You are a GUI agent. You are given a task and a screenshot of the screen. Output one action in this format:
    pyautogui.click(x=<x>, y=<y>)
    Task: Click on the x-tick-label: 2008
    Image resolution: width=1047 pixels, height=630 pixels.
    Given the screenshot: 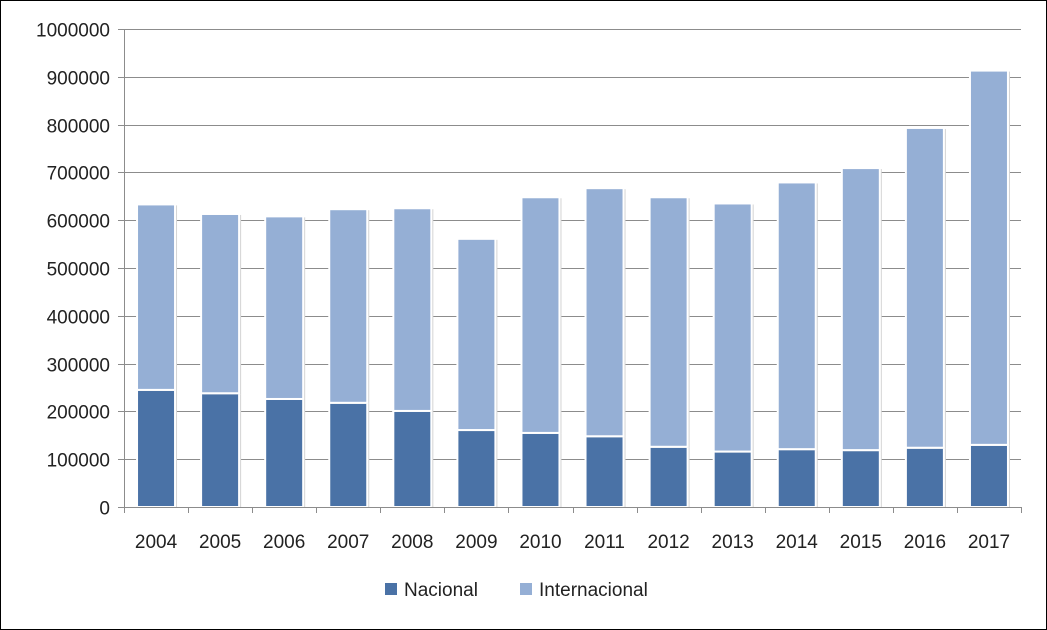 What is the action you would take?
    pyautogui.click(x=412, y=542)
    